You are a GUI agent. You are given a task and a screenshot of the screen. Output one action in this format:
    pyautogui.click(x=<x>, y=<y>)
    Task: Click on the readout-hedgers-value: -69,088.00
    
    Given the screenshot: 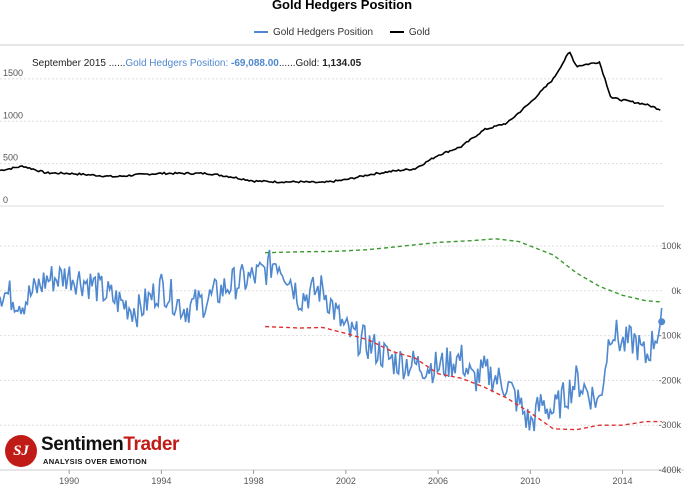 What is the action you would take?
    pyautogui.click(x=255, y=63)
    